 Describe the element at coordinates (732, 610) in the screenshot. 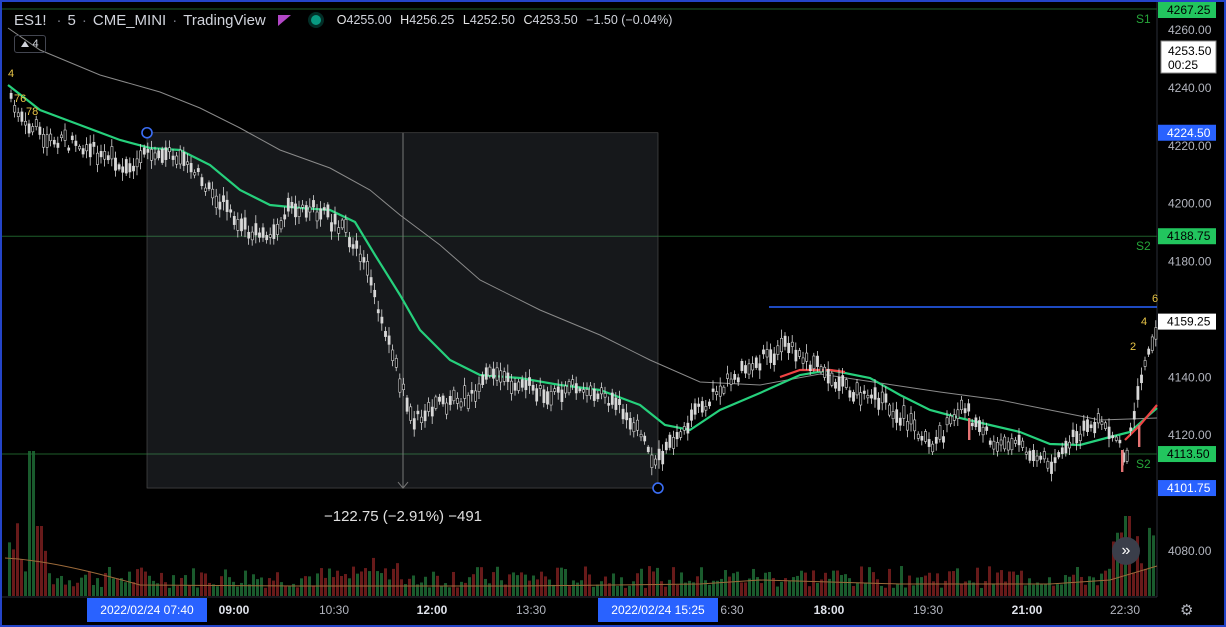

I see `time-tick: 6:30` at that location.